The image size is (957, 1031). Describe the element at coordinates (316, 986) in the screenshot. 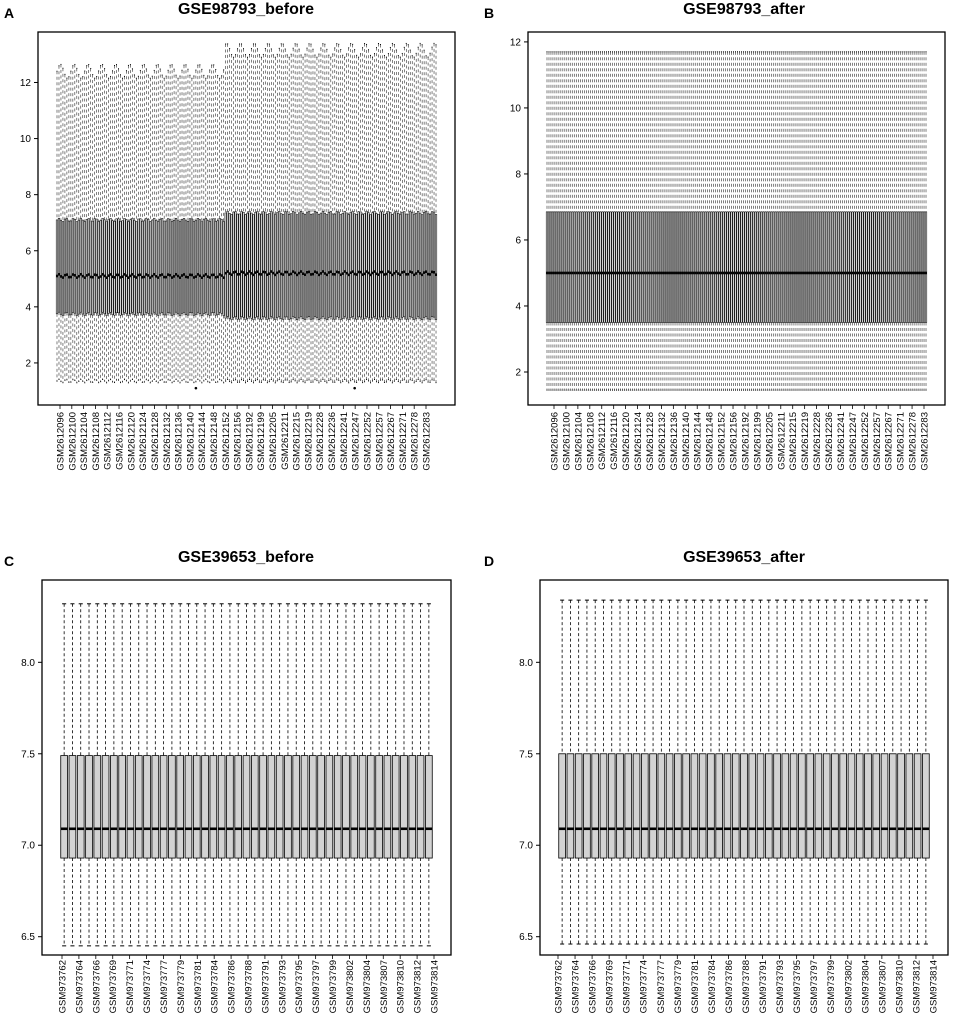

I see `x-tick-label: GSM973797` at that location.